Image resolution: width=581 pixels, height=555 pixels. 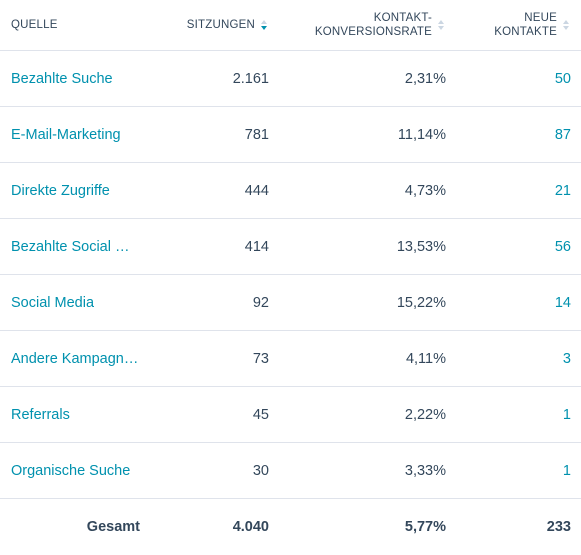 I want to click on source-link: Social Media, so click(x=53, y=302).